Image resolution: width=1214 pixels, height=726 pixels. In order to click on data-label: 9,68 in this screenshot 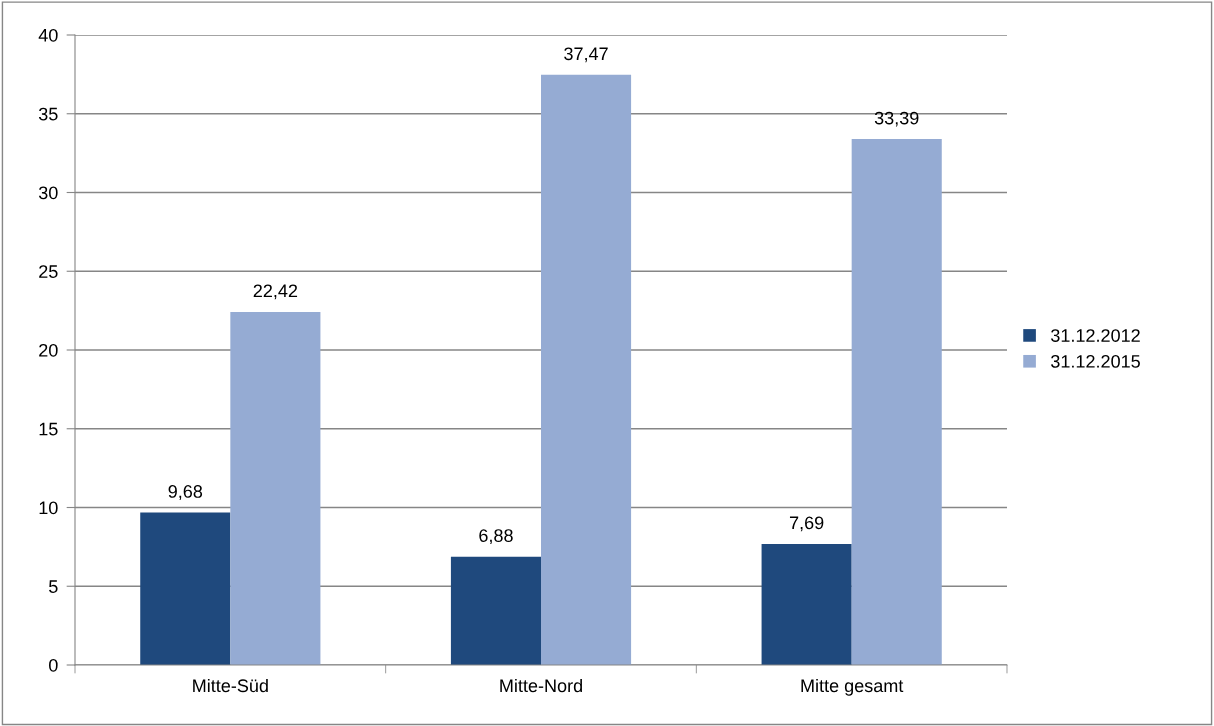, I will do `click(185, 492)`.